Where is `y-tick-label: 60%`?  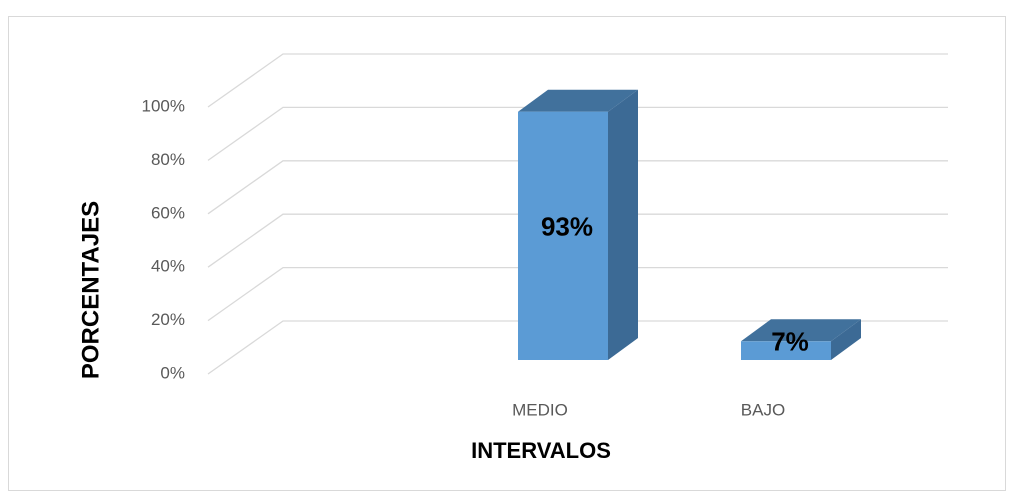
y-tick-label: 60% is located at coordinates (168, 212).